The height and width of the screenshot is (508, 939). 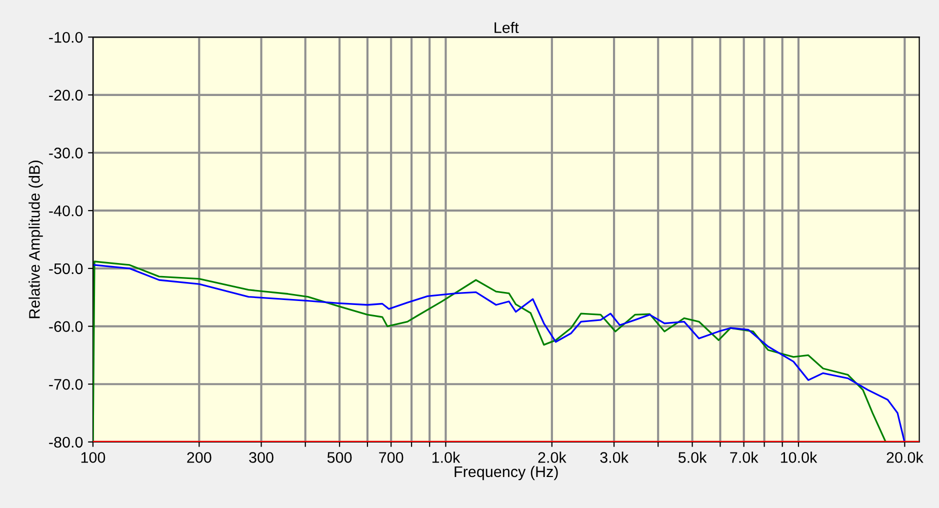 I want to click on x-tick-label: 2.0k, so click(x=552, y=457).